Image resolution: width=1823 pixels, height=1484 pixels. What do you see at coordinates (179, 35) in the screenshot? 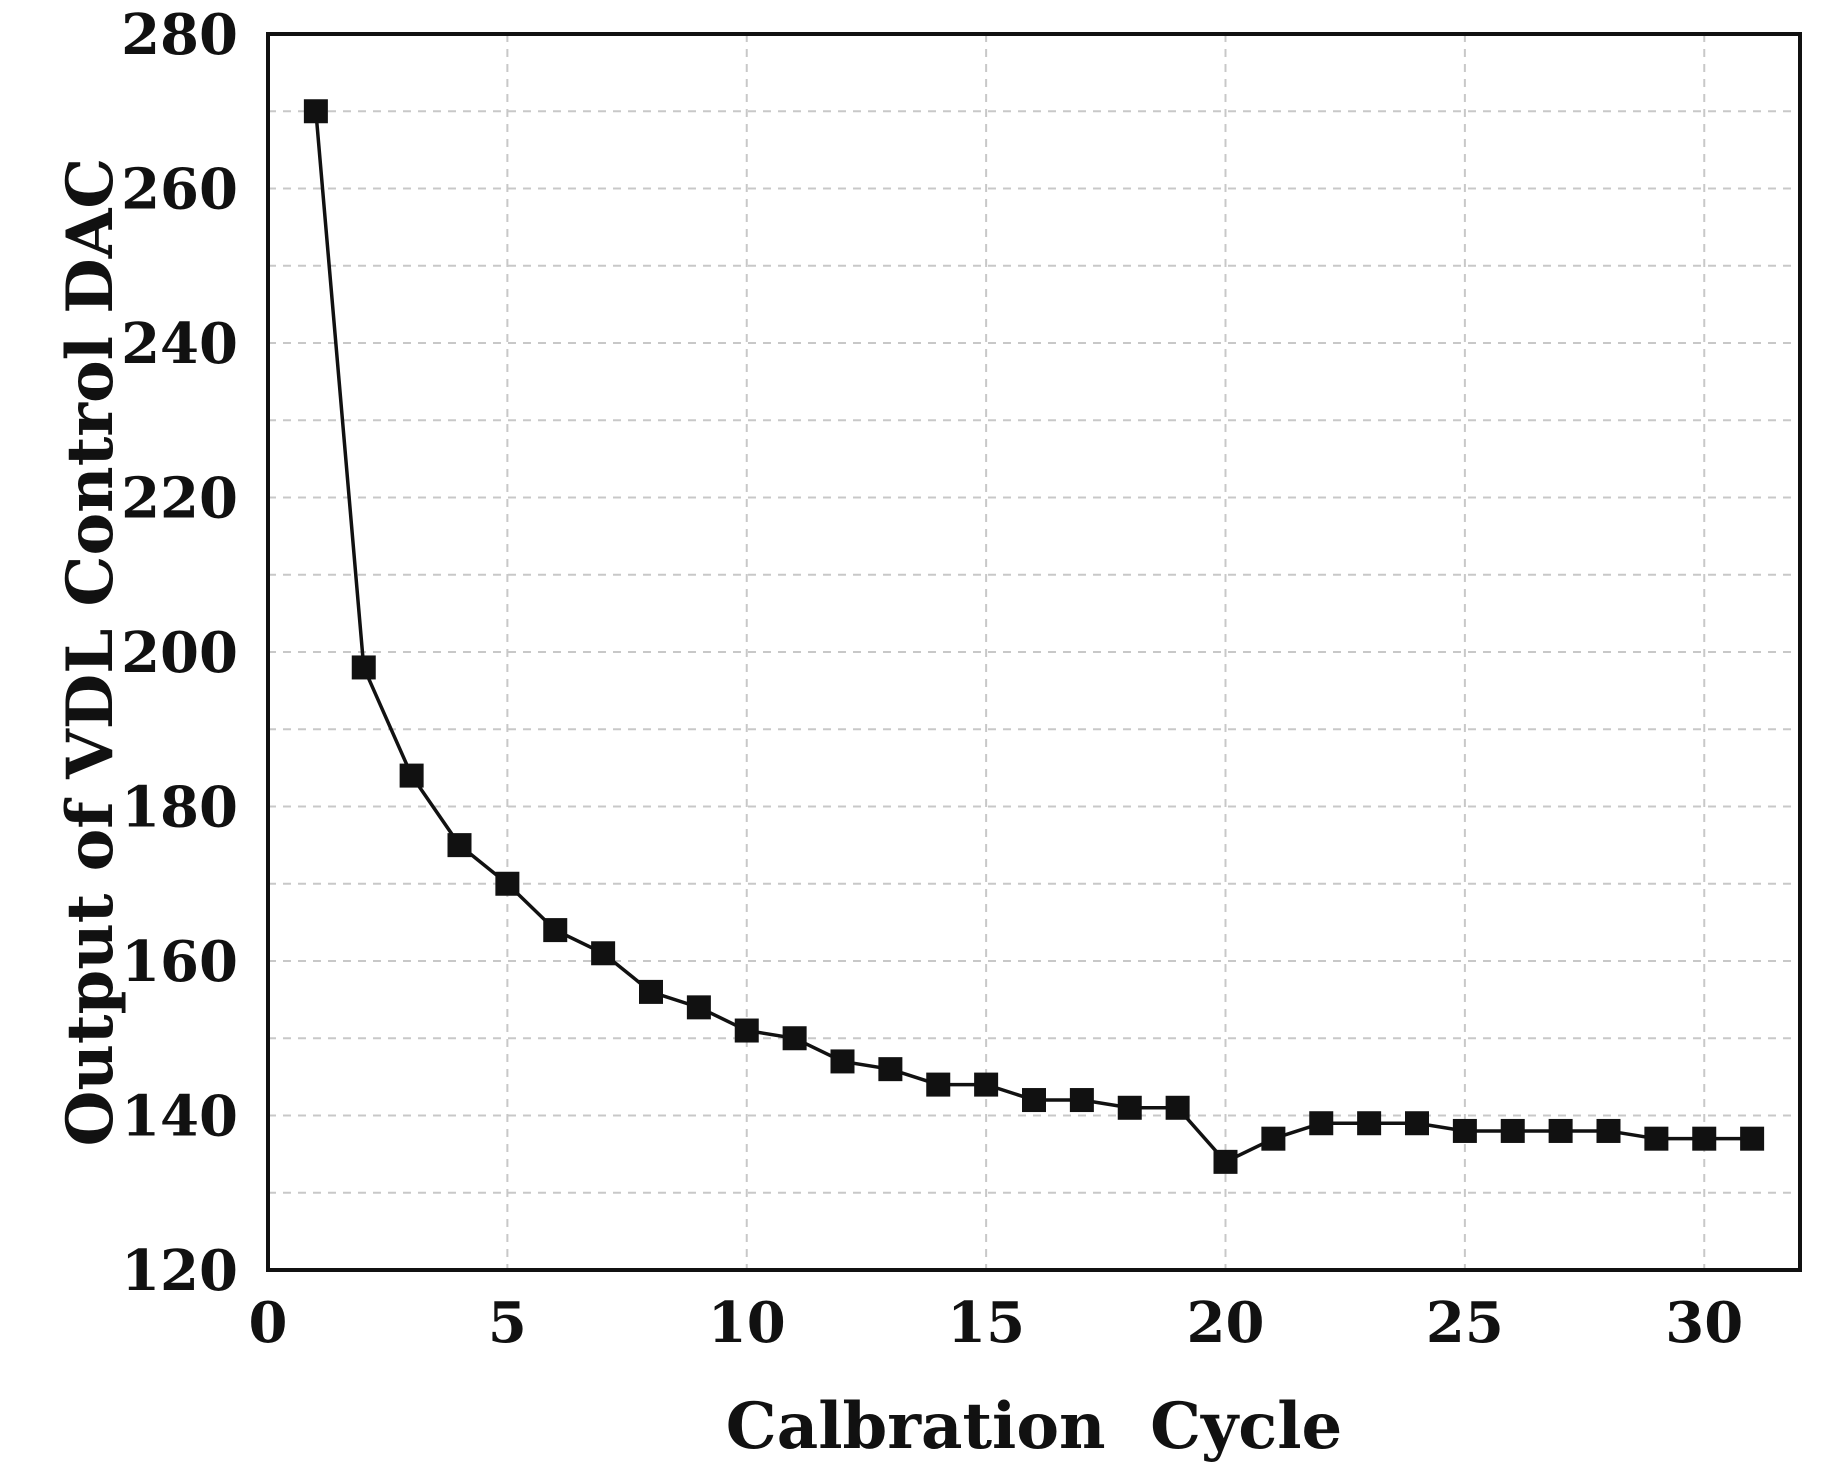
I see `y-tick-label: 280` at bounding box center [179, 35].